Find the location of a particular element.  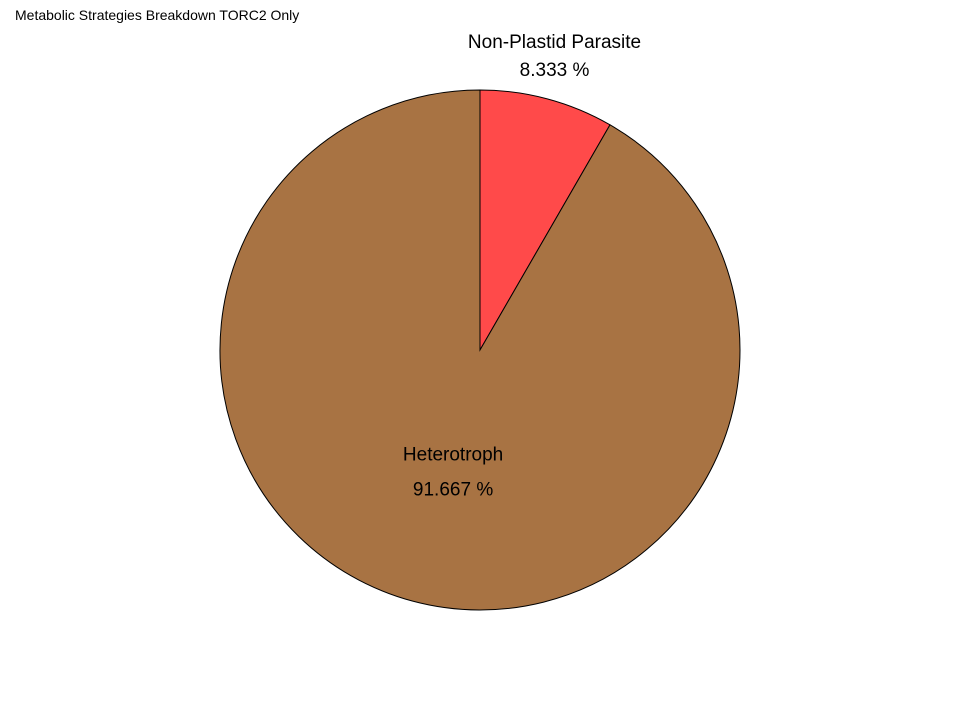

slice-label-heterotroph: Heterotroph is located at coordinates (453, 454).